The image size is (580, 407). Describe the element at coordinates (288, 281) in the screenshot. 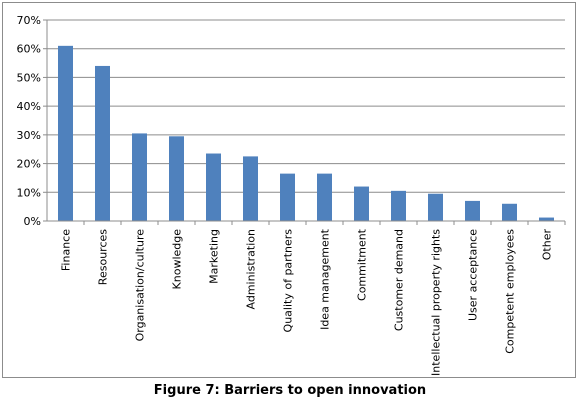

I see `x-tick-label: Quality of partners` at that location.